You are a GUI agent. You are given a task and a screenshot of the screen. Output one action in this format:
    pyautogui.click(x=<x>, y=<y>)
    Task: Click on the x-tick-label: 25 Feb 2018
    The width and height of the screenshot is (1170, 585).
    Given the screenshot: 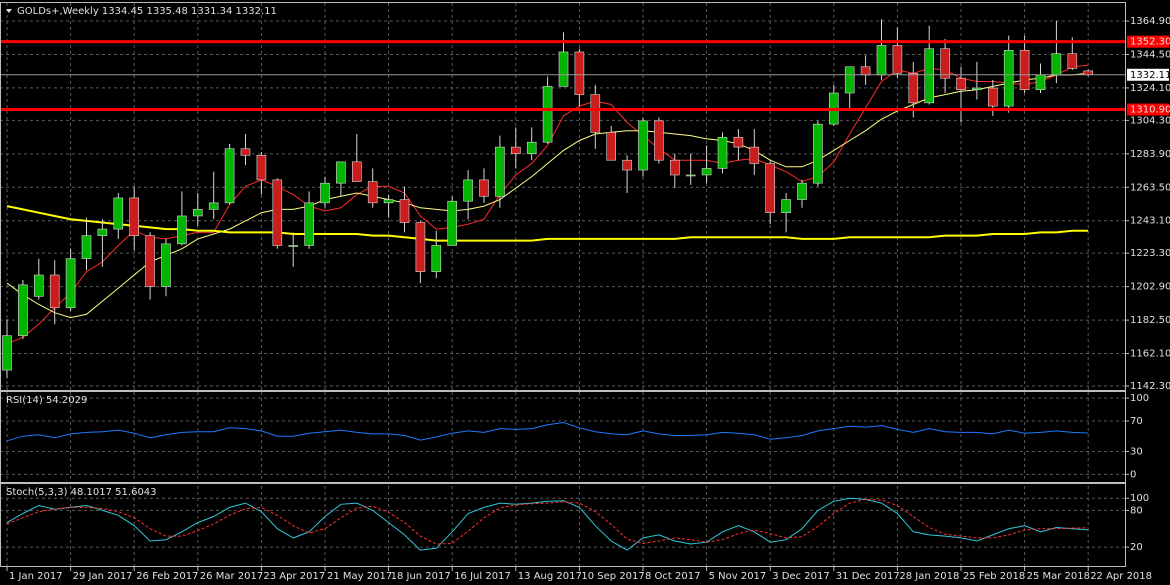 What is the action you would take?
    pyautogui.click(x=994, y=576)
    